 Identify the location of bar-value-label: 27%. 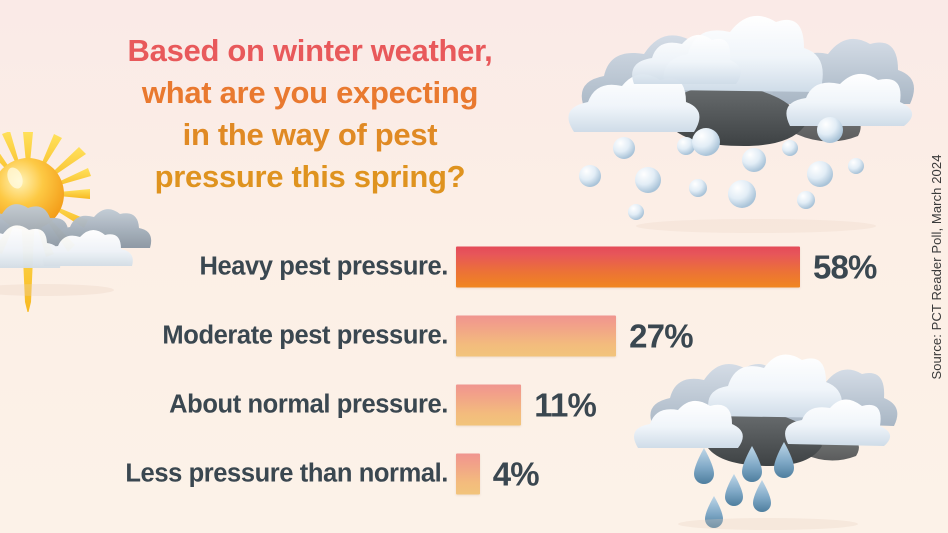
(661, 335).